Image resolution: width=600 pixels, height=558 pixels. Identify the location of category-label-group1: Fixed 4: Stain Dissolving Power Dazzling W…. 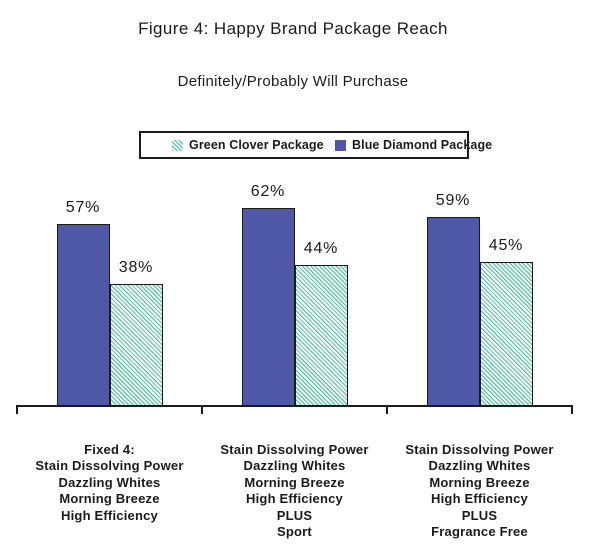
(110, 483).